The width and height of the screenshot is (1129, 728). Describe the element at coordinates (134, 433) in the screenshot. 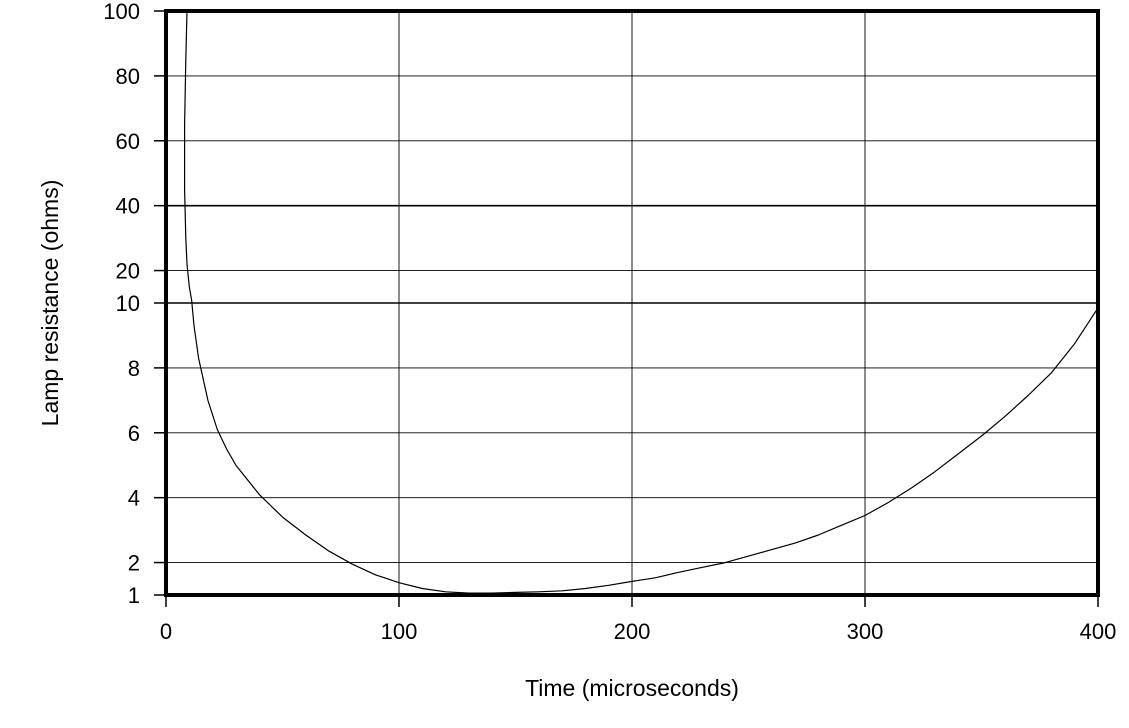

I see `y-tick-label: 6` at that location.